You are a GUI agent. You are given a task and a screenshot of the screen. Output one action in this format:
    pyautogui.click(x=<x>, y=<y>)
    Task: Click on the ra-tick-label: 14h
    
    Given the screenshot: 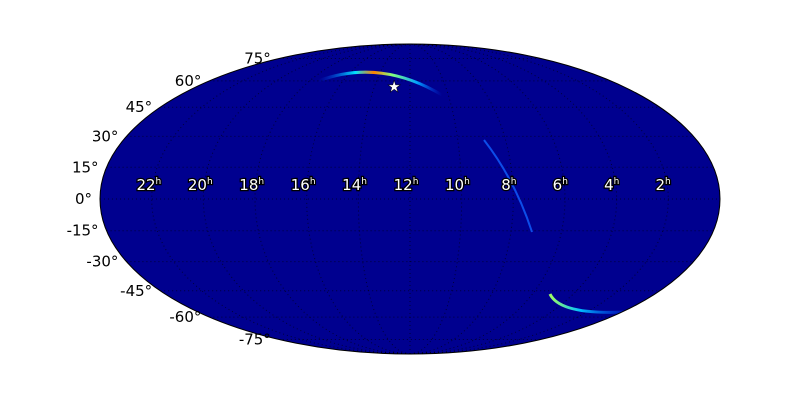 What is the action you would take?
    pyautogui.click(x=354, y=185)
    